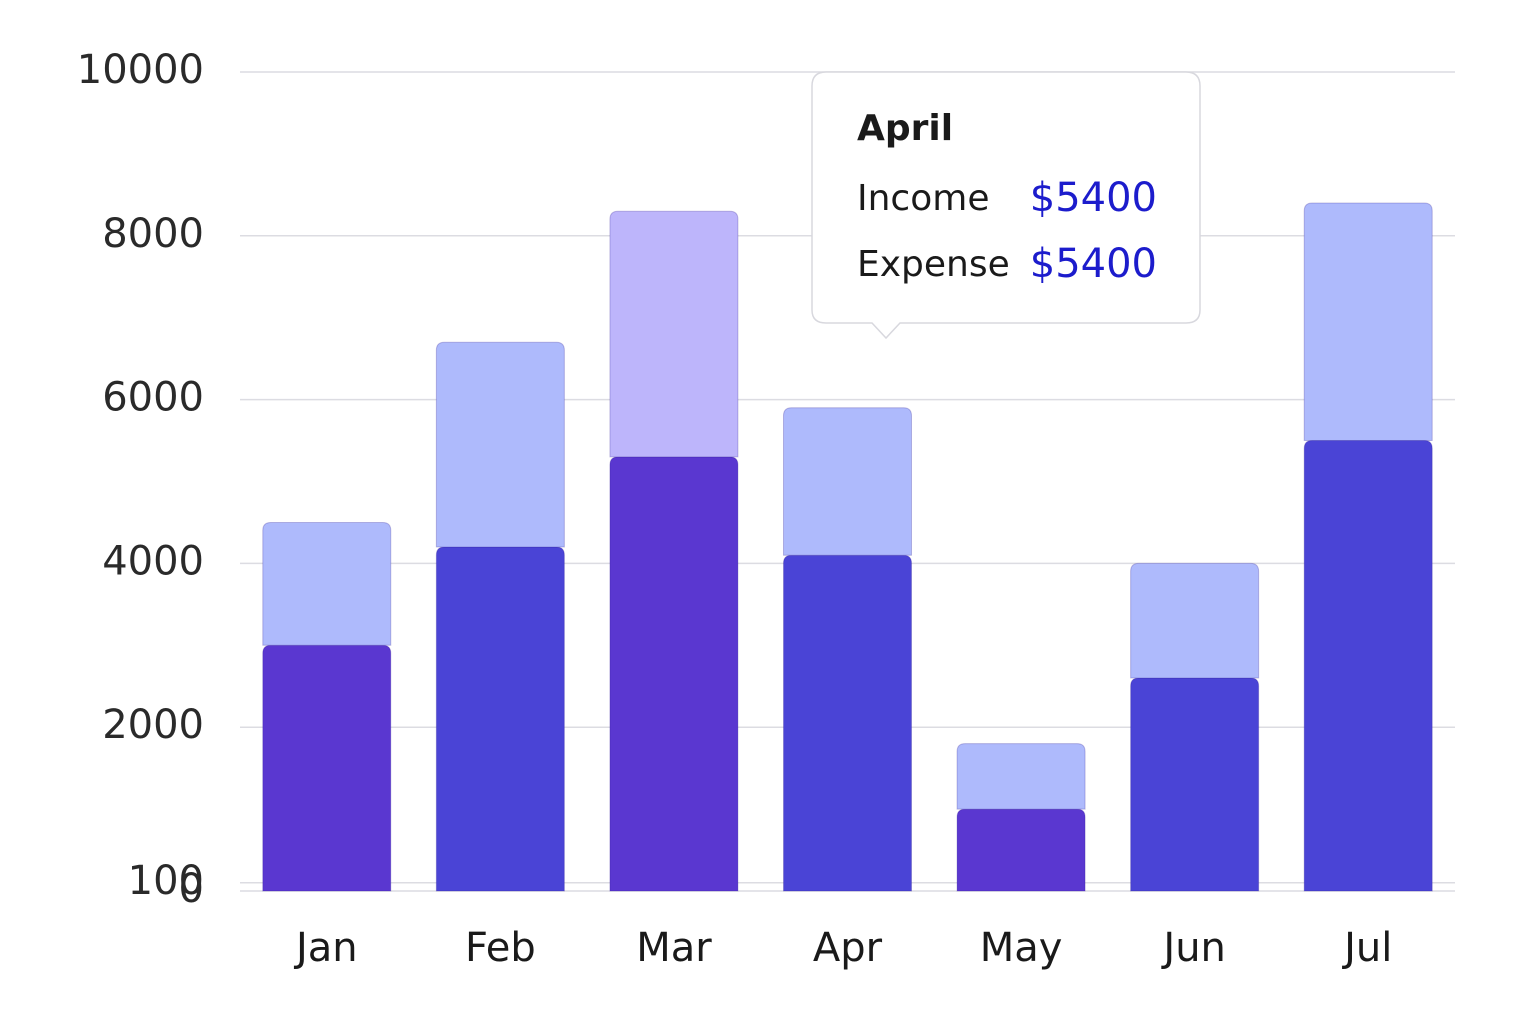 The image size is (1536, 1024). Describe the element at coordinates (1366, 948) in the screenshot. I see `x-tick-label: Jul` at that location.